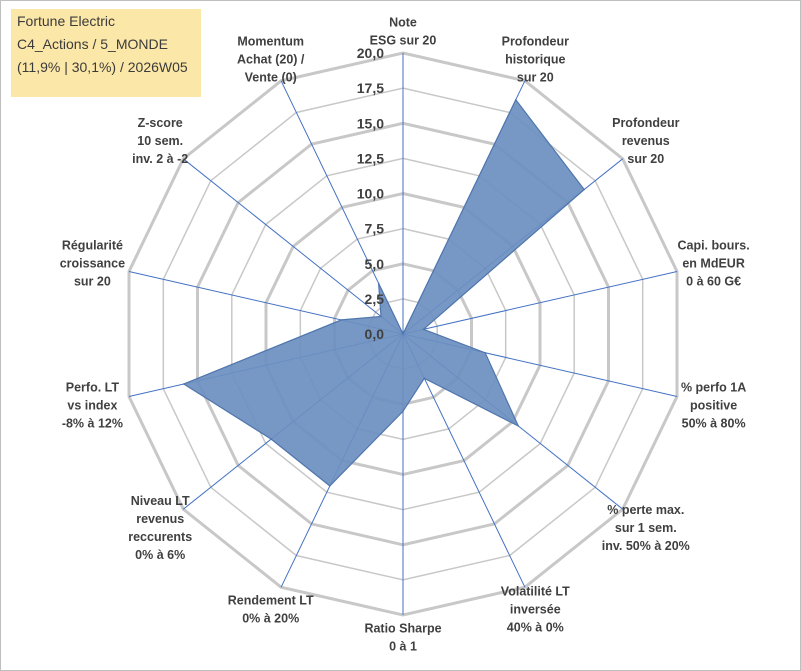 The width and height of the screenshot is (801, 671). Describe the element at coordinates (66, 21) in the screenshot. I see `info-company-name: Fortune Electric` at that location.